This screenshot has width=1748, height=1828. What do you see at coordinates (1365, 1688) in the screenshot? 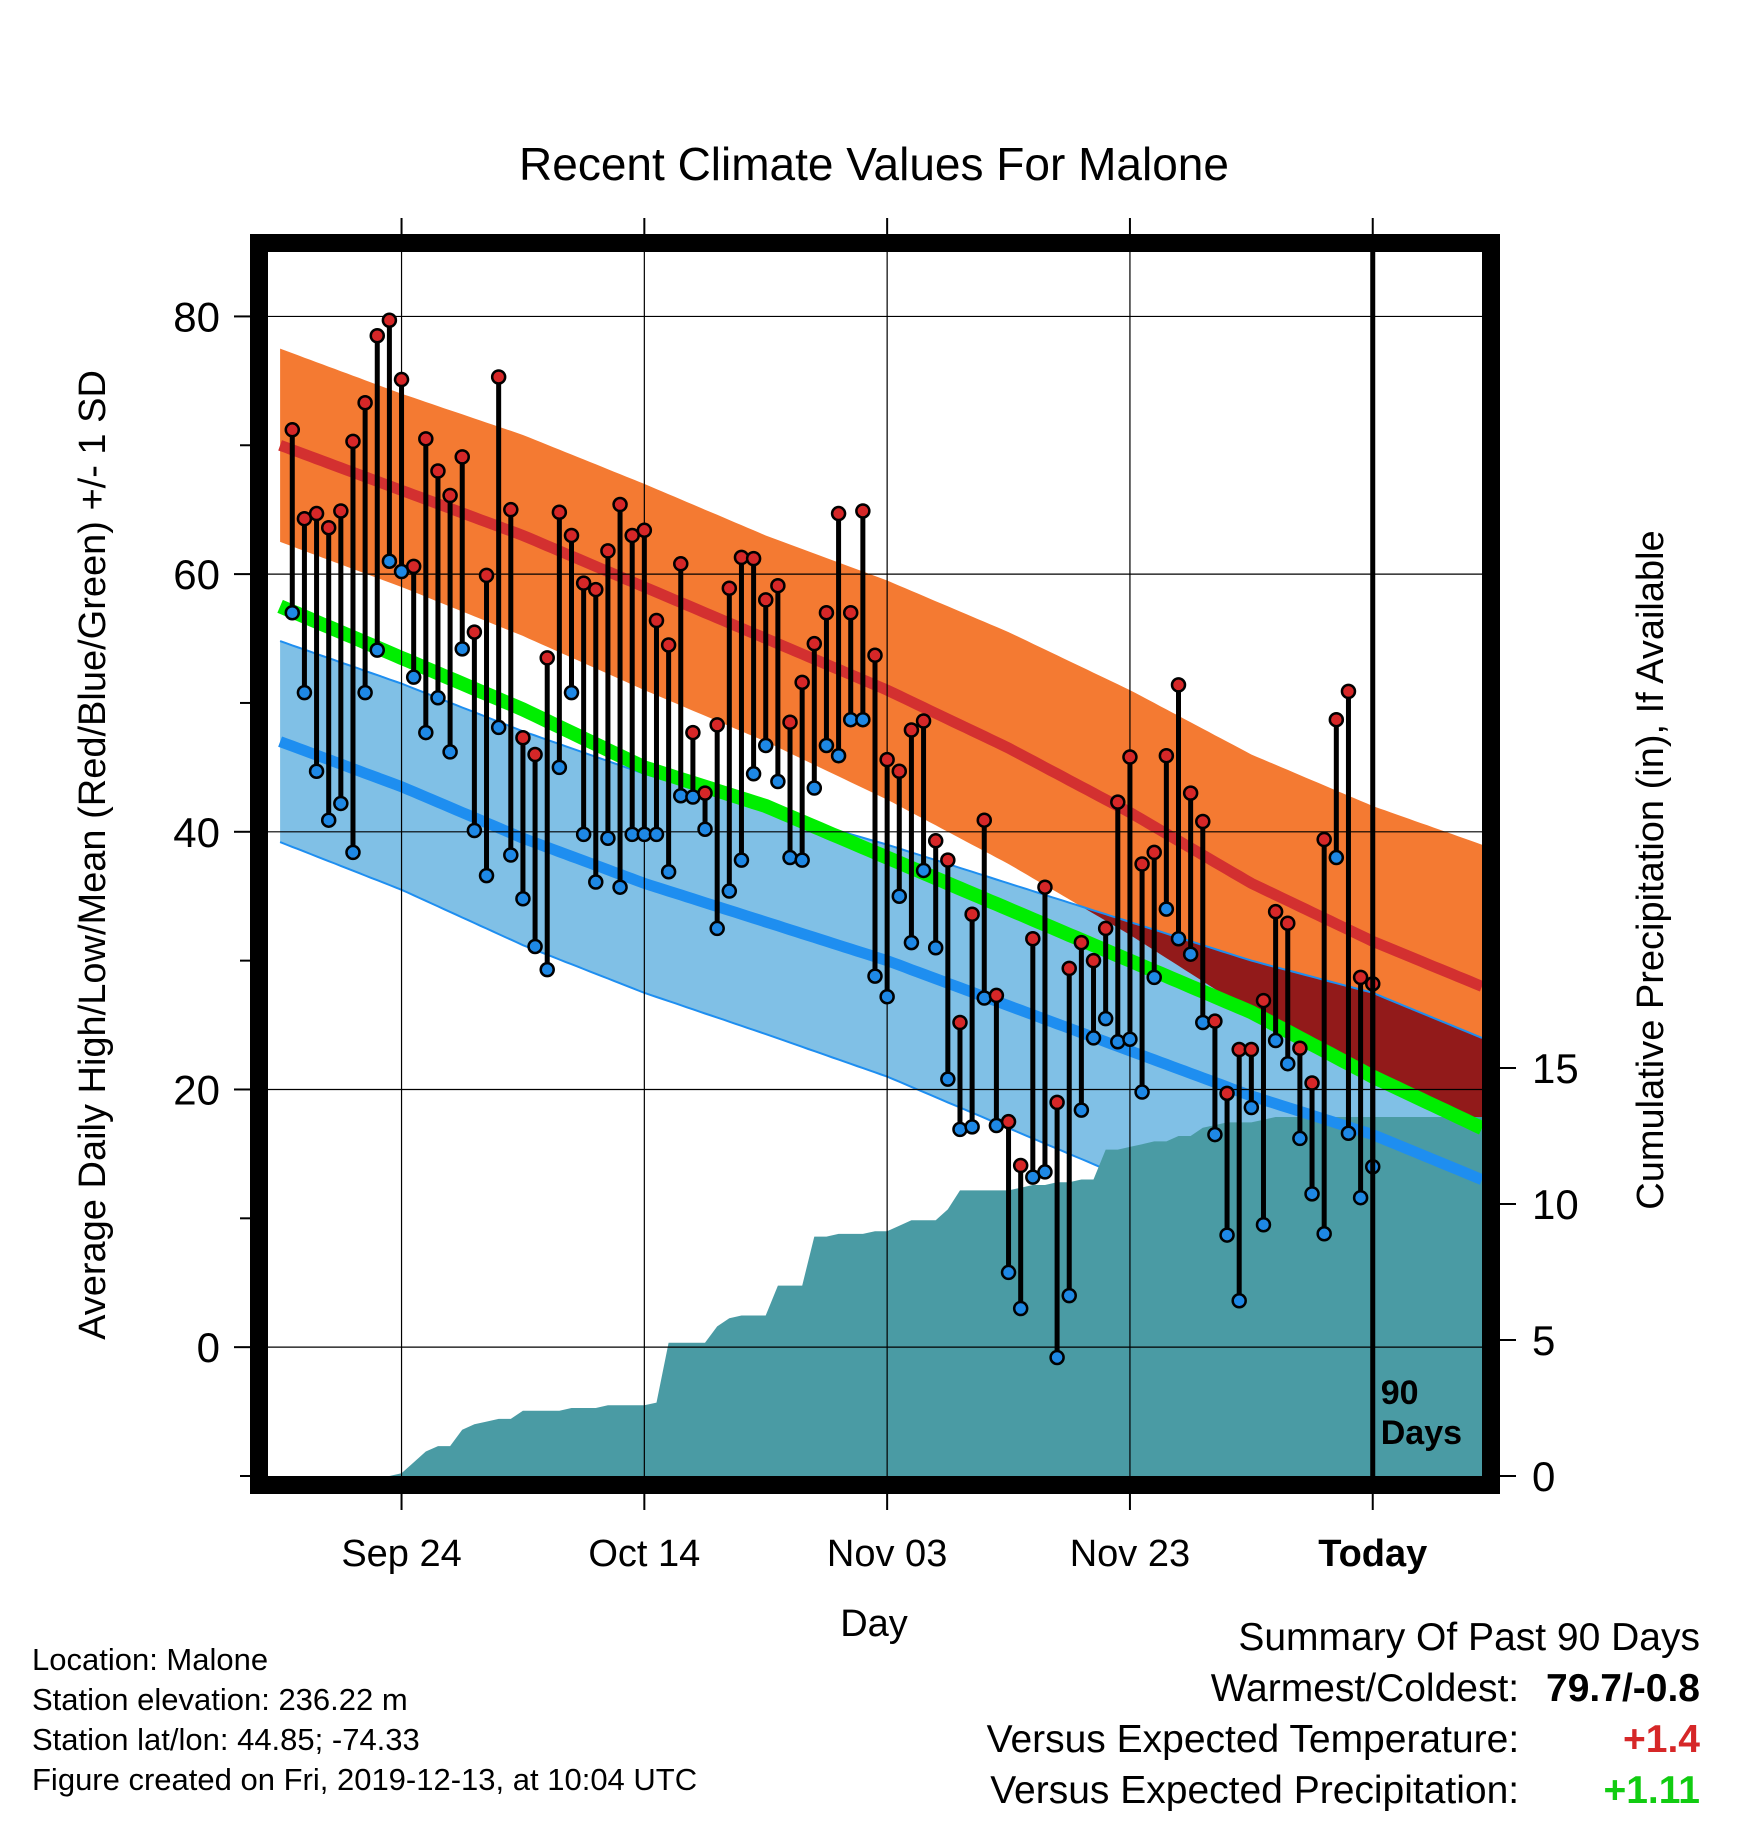
I see `warm-cold-label: Warmest/Coldest:` at bounding box center [1365, 1688].